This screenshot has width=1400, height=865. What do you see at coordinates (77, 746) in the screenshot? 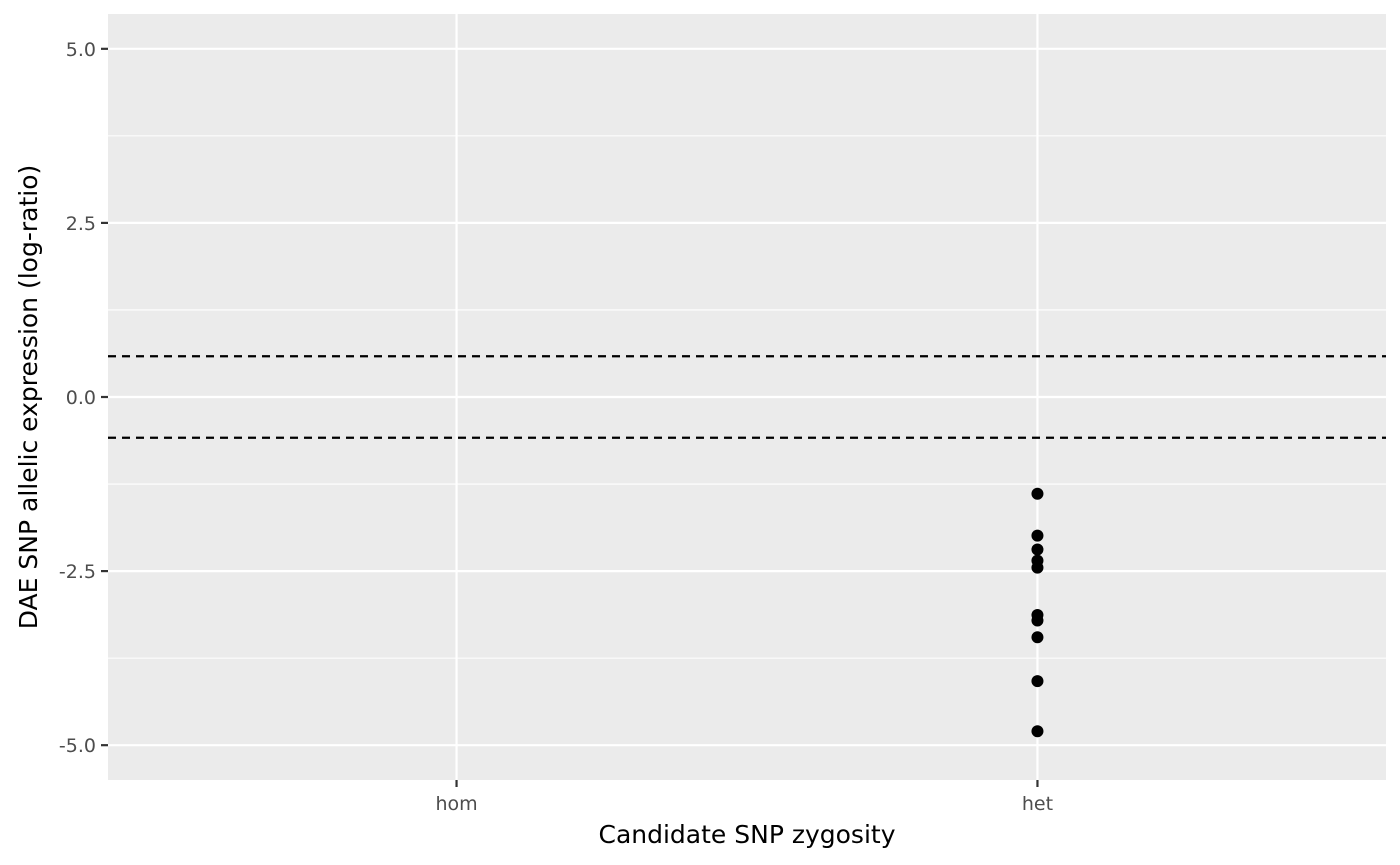
I see `y-tick-label: -5.0` at bounding box center [77, 746].